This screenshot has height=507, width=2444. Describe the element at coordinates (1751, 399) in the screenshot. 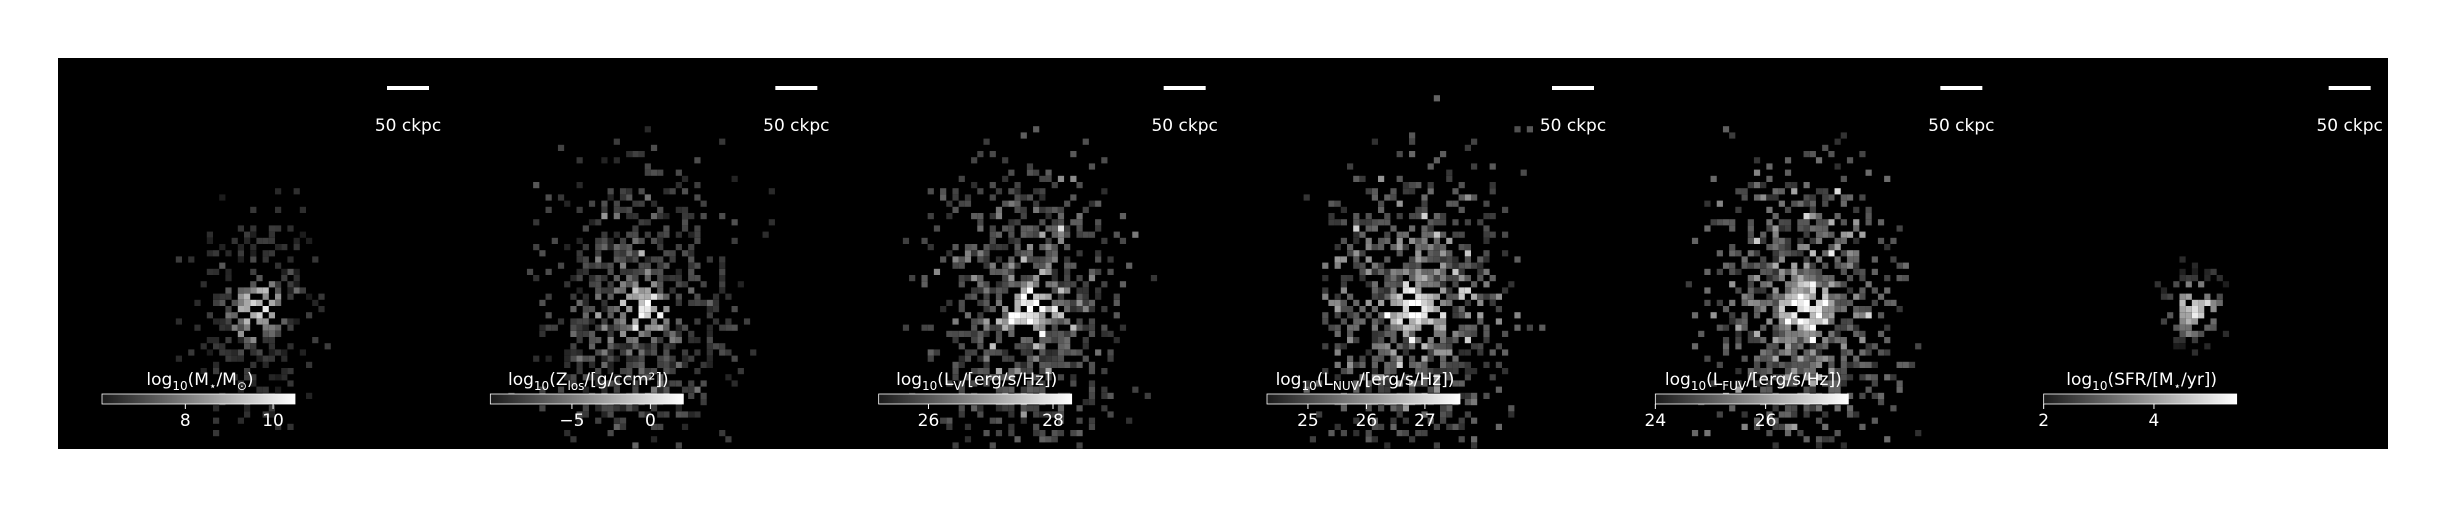

I see `colorbar` at that location.